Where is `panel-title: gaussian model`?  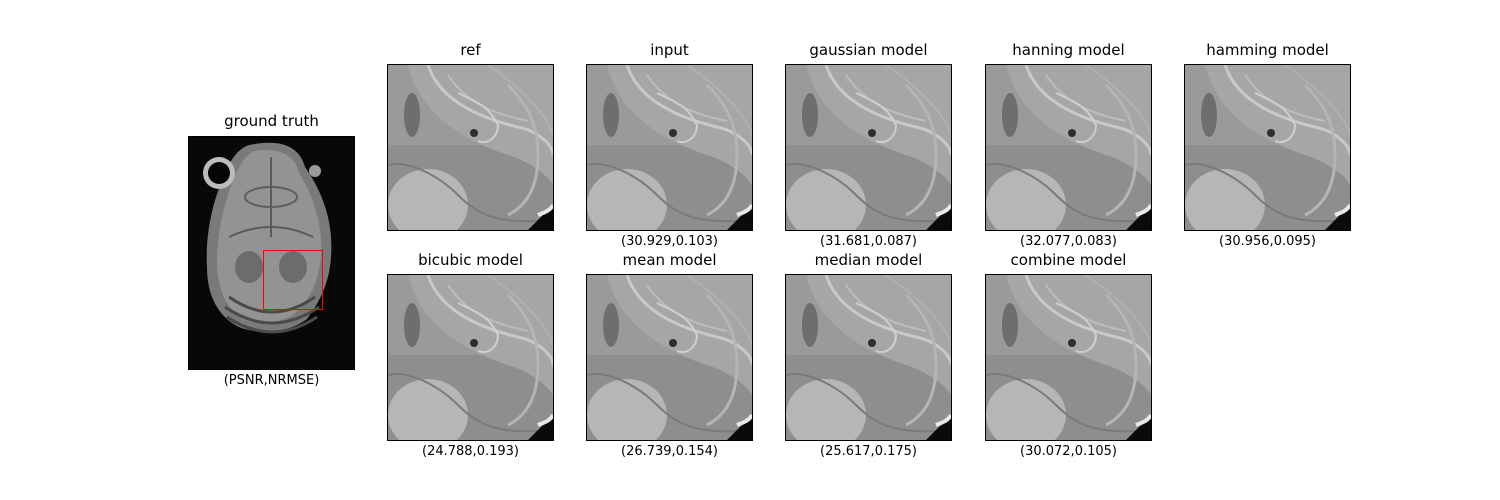
panel-title: gaussian model is located at coordinates (868, 50).